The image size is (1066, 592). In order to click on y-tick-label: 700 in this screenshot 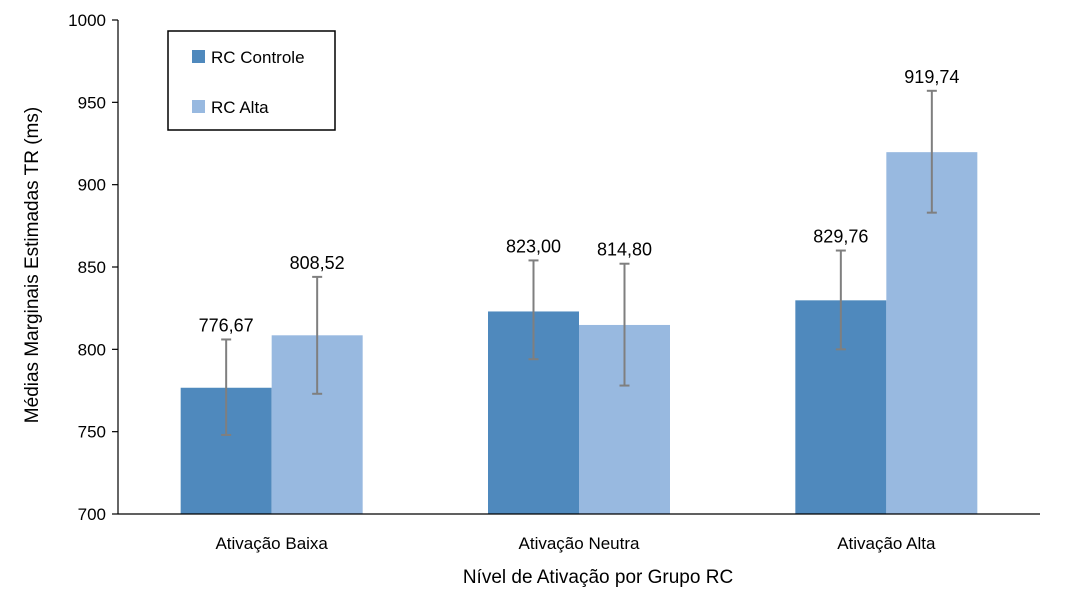, I will do `click(92, 514)`.